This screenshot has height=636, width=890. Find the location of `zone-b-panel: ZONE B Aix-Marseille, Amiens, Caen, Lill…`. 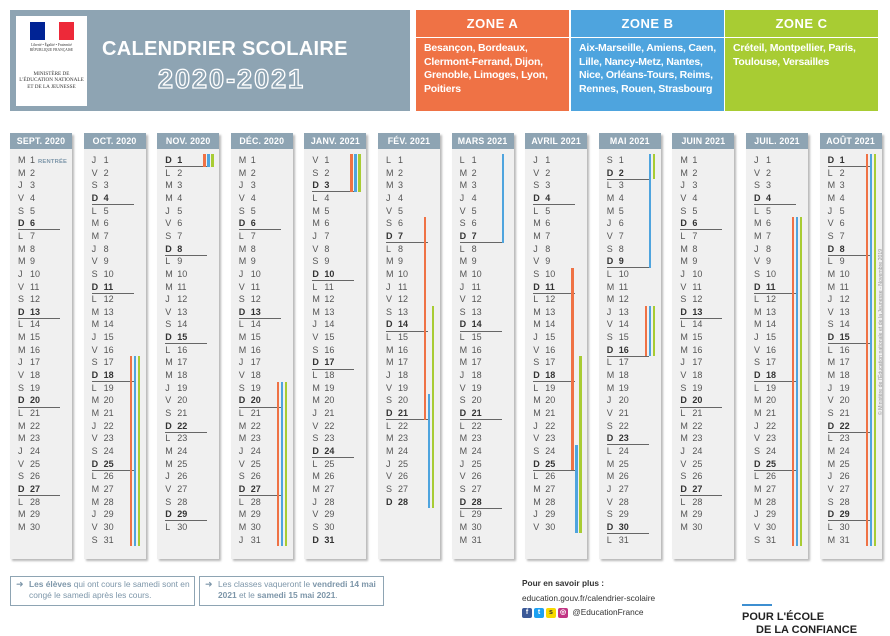

zone-b-panel: ZONE B Aix-Marseille, Amiens, Caen, Lill… is located at coordinates (647, 60).